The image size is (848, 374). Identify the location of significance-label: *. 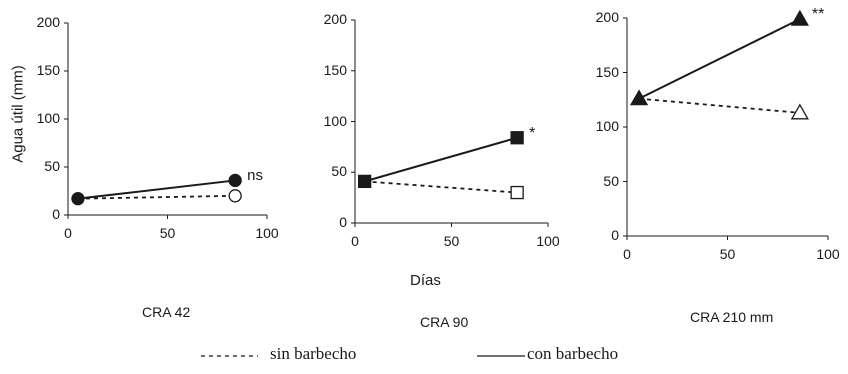
(532, 133).